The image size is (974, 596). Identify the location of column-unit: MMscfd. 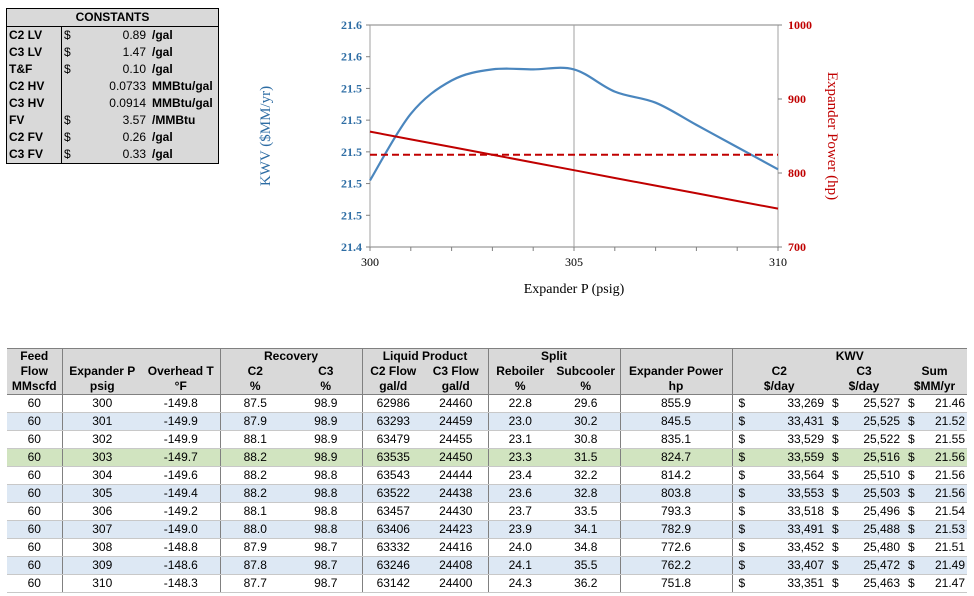
(34, 387).